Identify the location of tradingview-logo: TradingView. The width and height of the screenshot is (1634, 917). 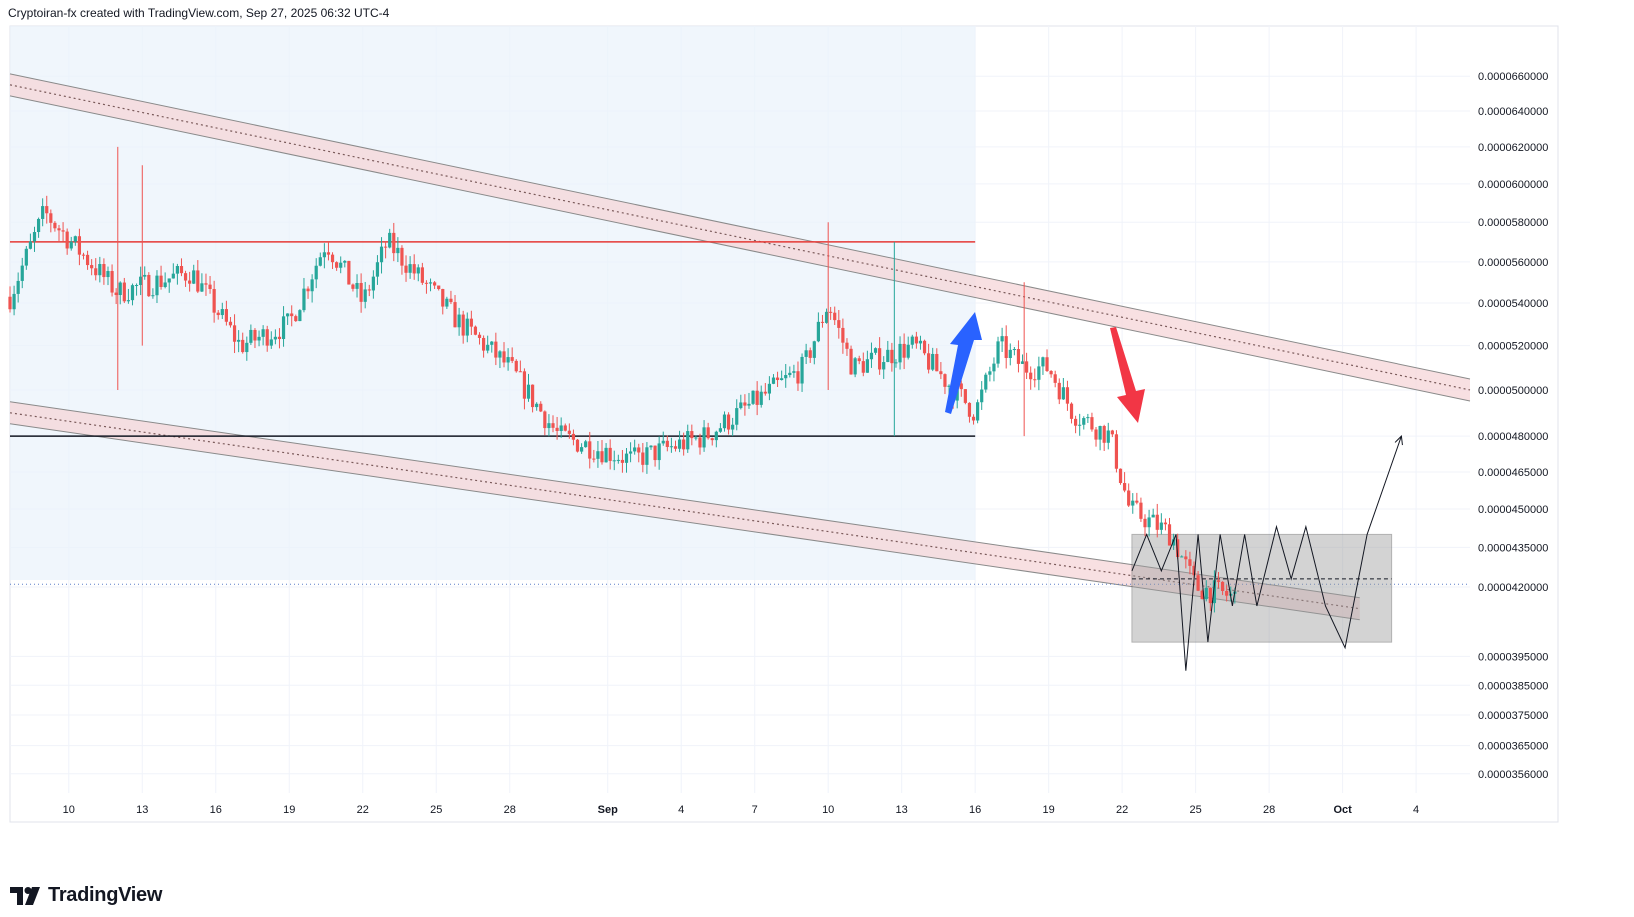
(86, 895).